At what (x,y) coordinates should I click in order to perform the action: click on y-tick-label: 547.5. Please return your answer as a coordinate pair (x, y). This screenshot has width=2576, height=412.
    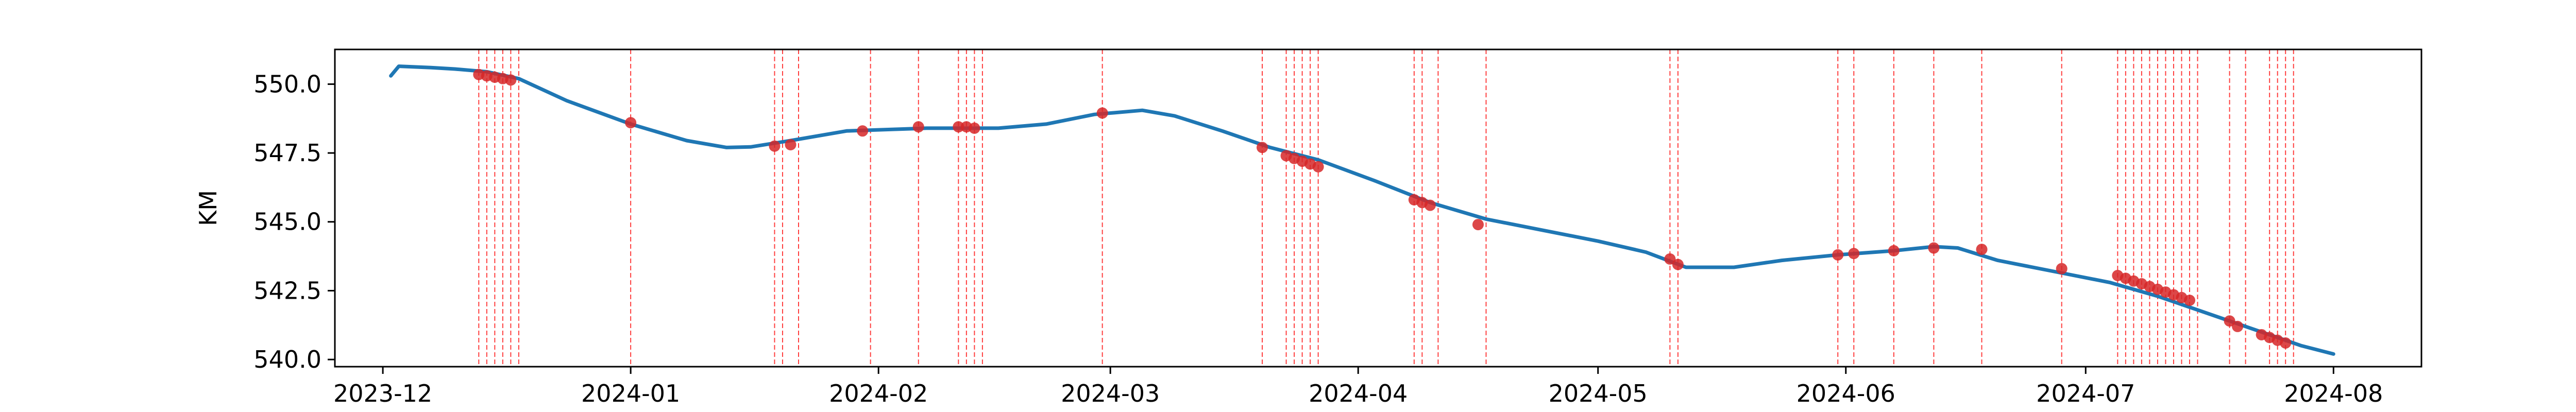
    Looking at the image, I should click on (287, 153).